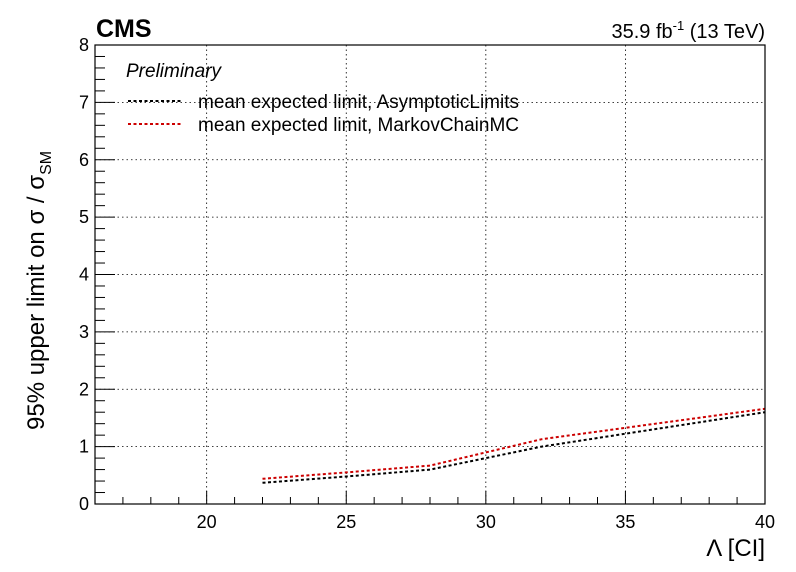 Image resolution: width=796 pixels, height=572 pixels. I want to click on cms-label: CMS, so click(124, 29).